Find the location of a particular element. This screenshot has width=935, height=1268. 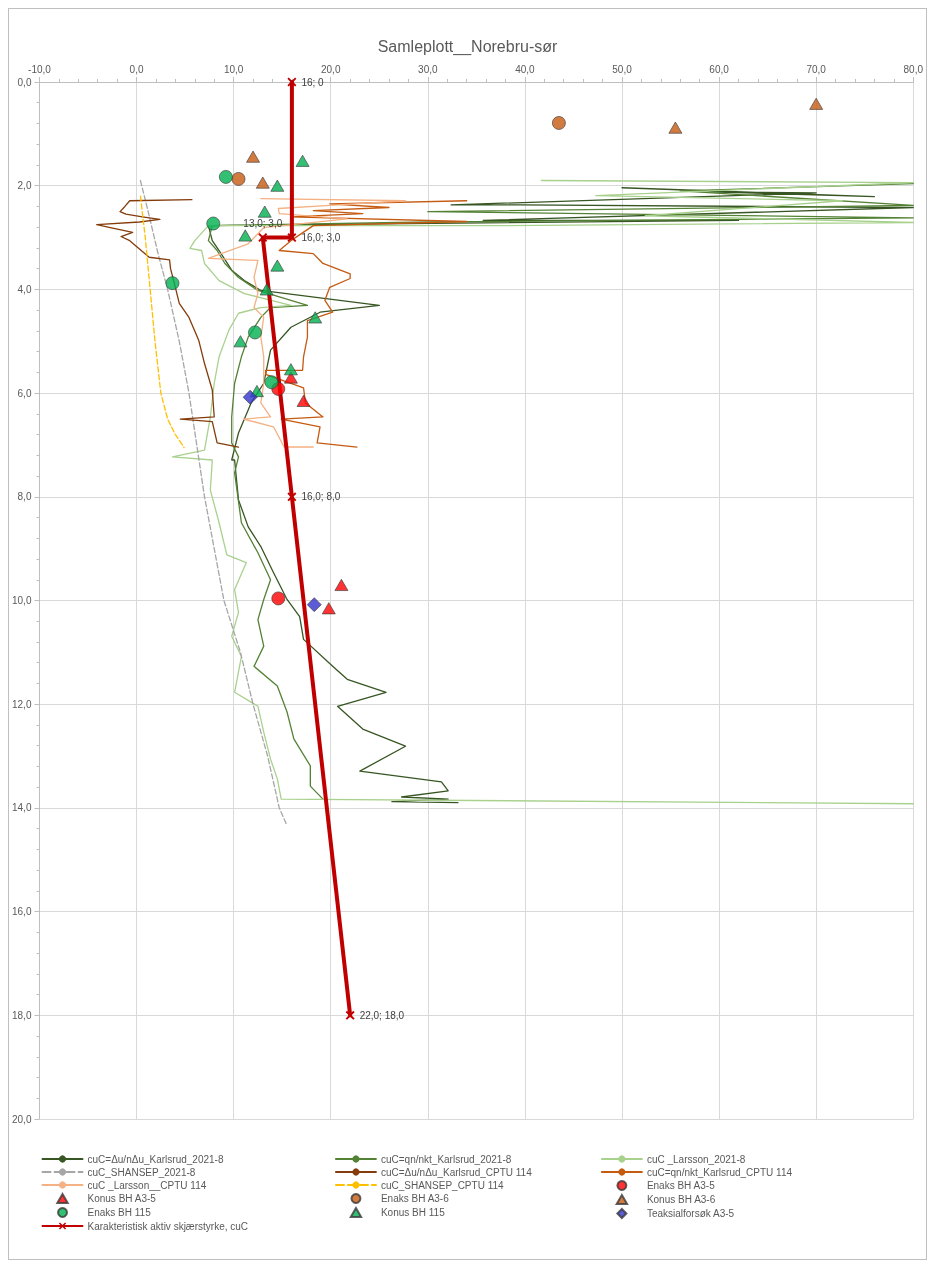

y-tick-label: 14,0 is located at coordinates (21, 808).